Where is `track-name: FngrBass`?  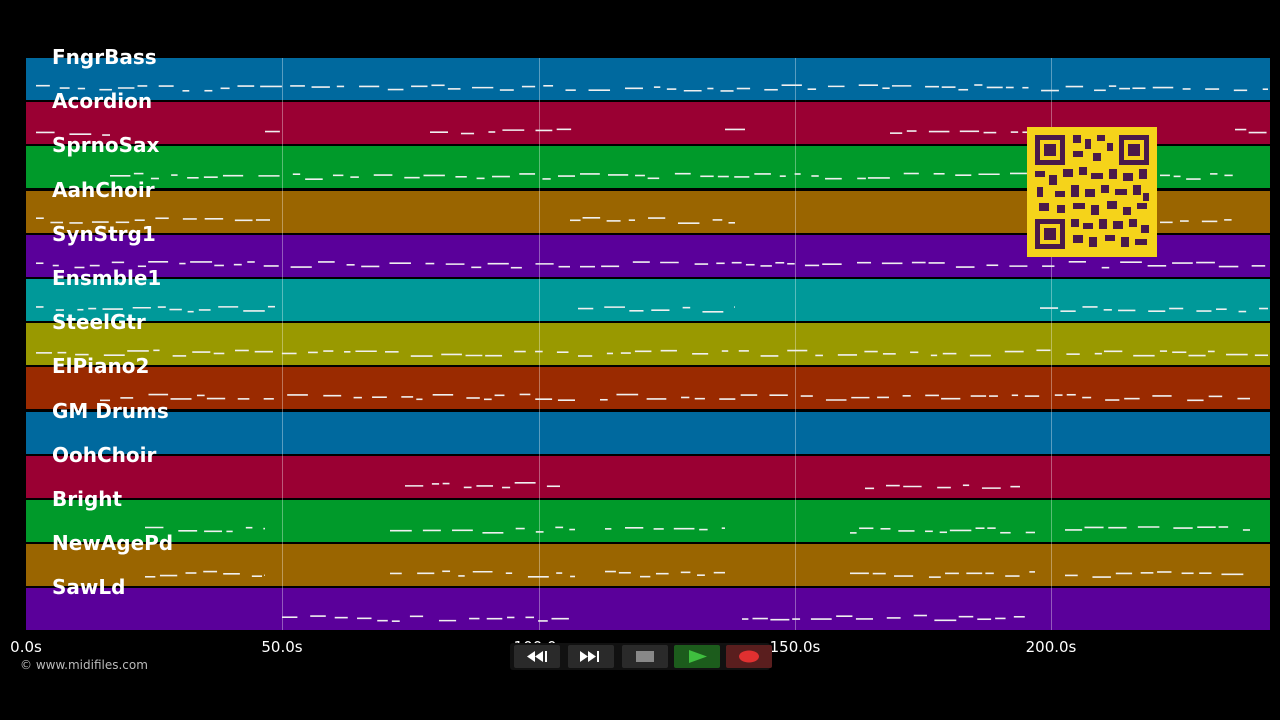
track-name: FngrBass is located at coordinates (104, 57).